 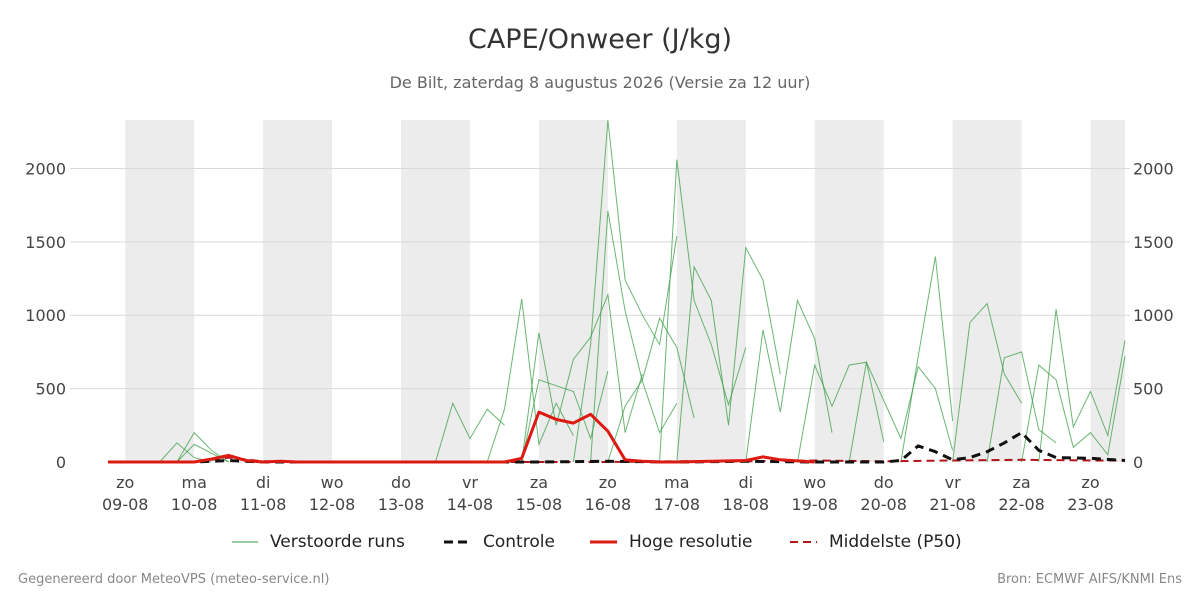 I want to click on x-tick-date: 12-08, so click(x=332, y=504).